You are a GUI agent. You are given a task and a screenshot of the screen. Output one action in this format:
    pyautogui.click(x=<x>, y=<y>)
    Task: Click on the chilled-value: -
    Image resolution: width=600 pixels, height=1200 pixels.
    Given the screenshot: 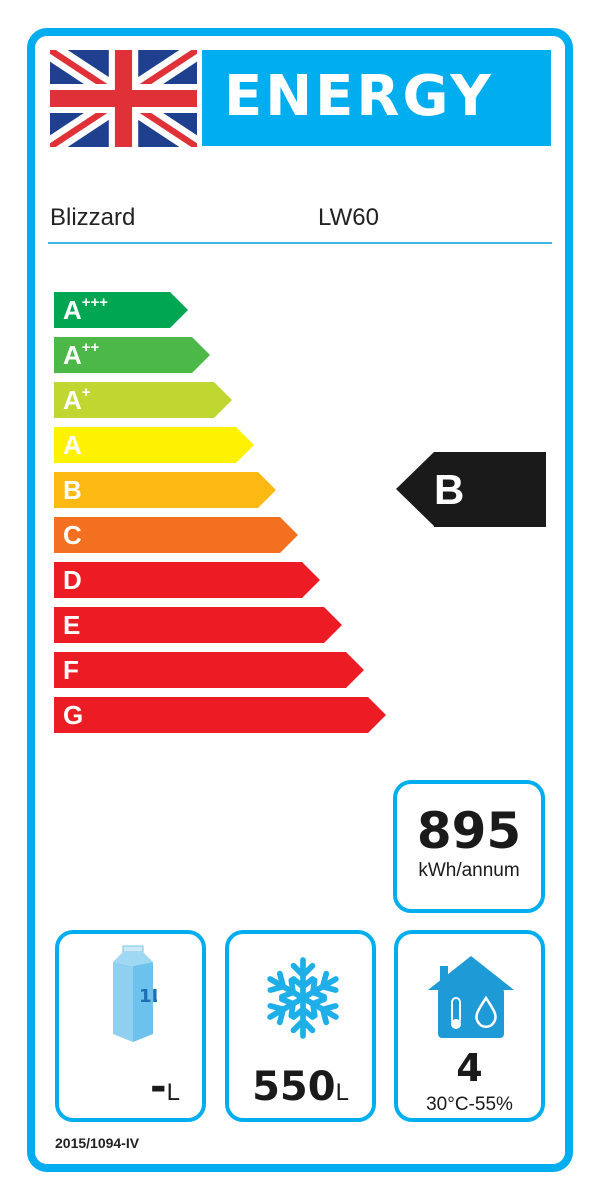 What is the action you would take?
    pyautogui.click(x=158, y=1087)
    